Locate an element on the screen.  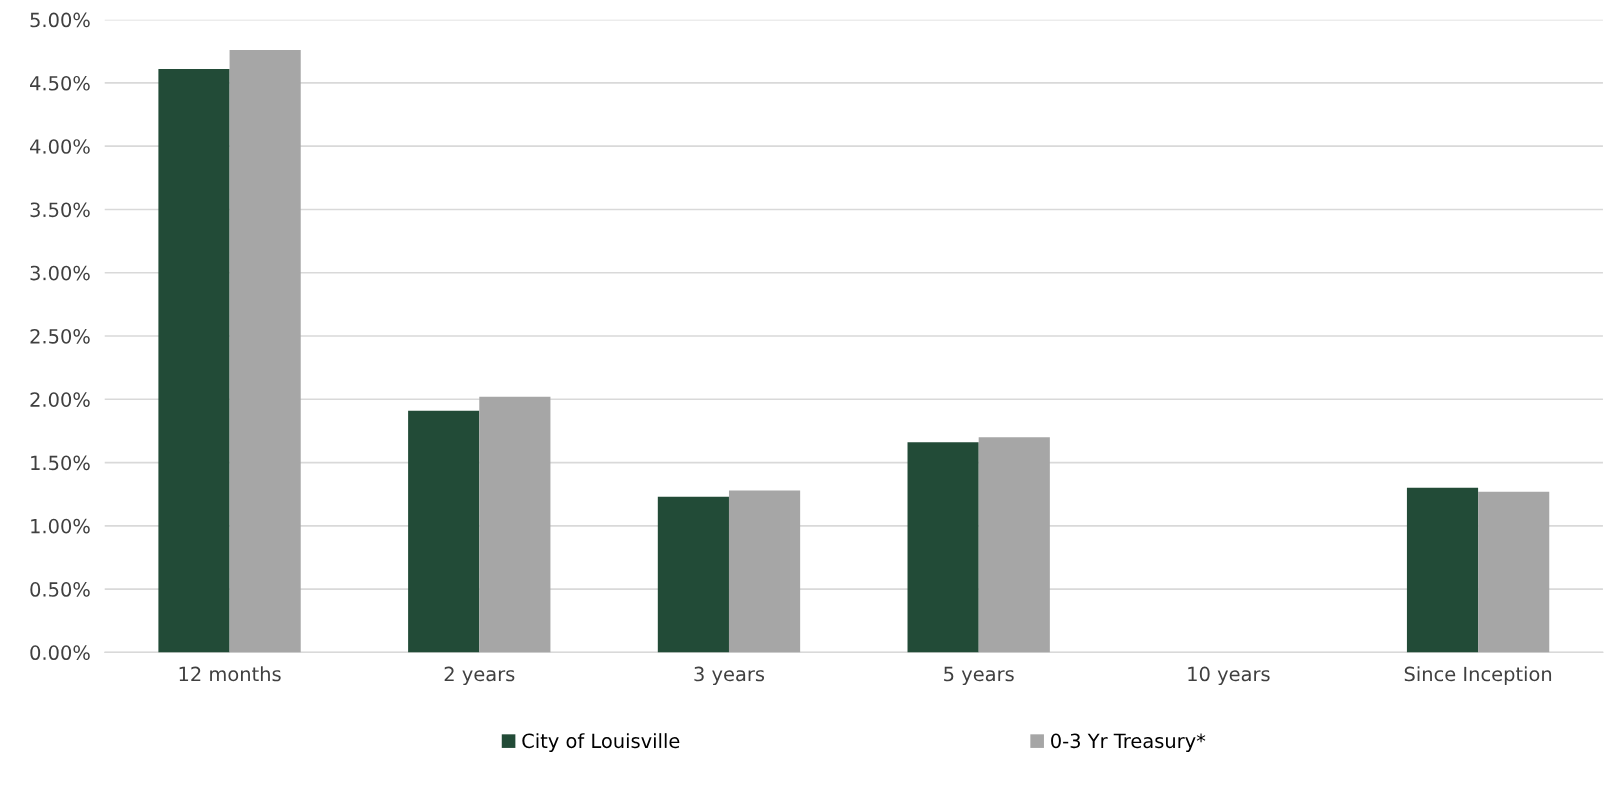
y-tick-label: 5.00% is located at coordinates (60, 20).